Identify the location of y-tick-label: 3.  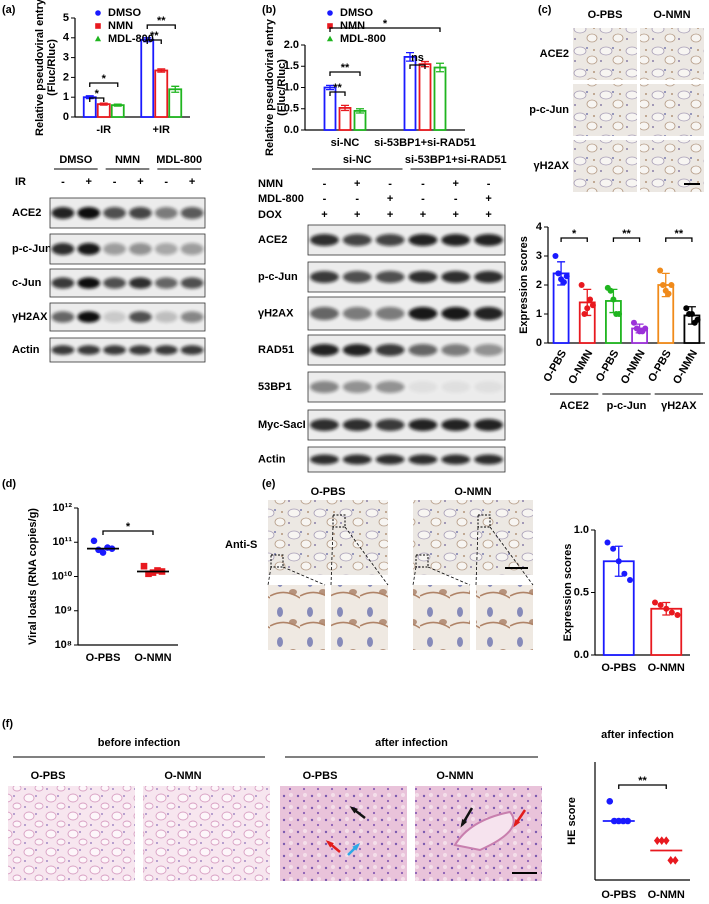
(539, 256).